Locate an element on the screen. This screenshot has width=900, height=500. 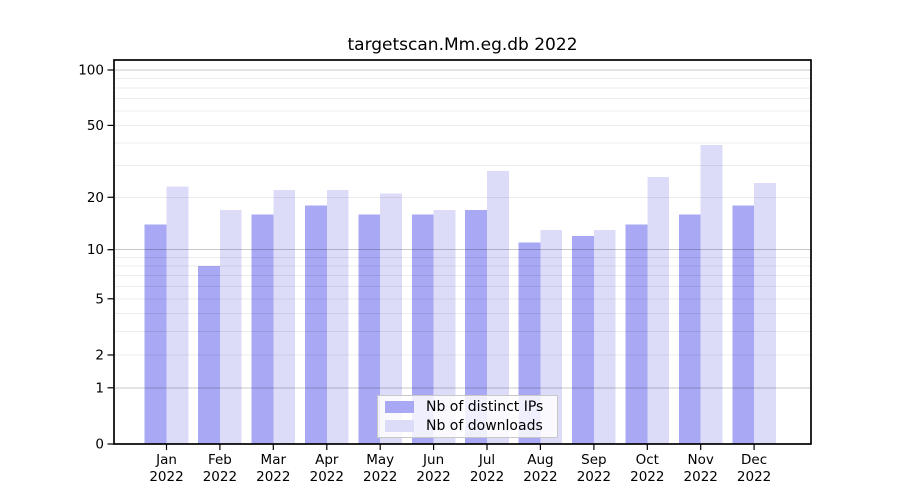
y-tick-label-1: 1 is located at coordinates (99, 388).